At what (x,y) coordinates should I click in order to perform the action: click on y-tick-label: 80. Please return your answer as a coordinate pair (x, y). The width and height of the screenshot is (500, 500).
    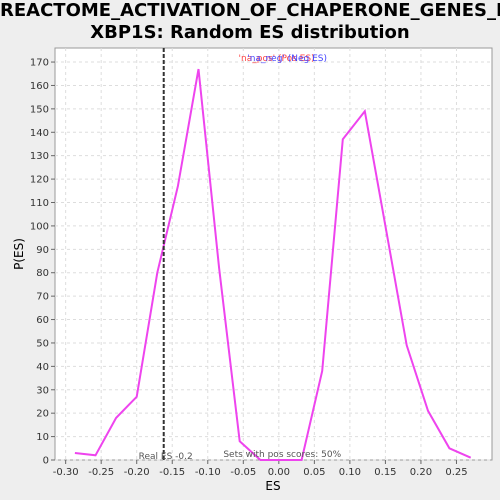
    Looking at the image, I should click on (42, 273).